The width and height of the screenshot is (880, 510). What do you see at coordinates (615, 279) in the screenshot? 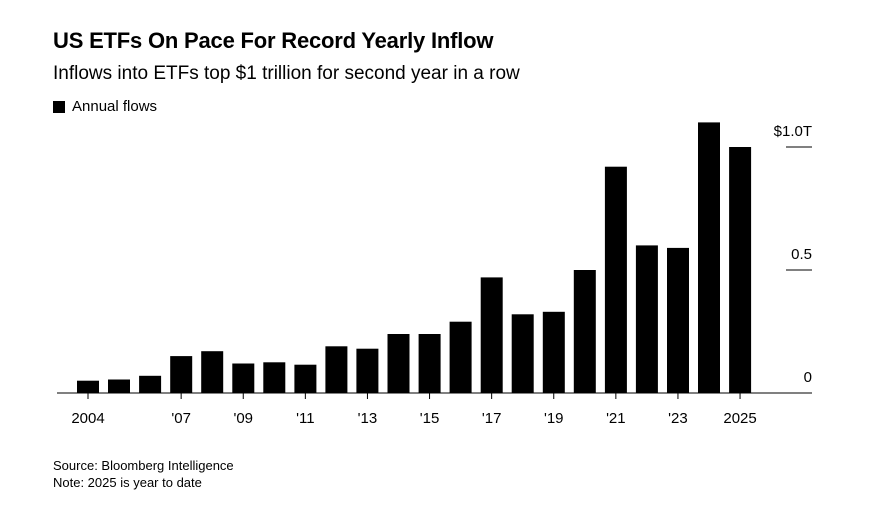
I see `bar-2021` at bounding box center [615, 279].